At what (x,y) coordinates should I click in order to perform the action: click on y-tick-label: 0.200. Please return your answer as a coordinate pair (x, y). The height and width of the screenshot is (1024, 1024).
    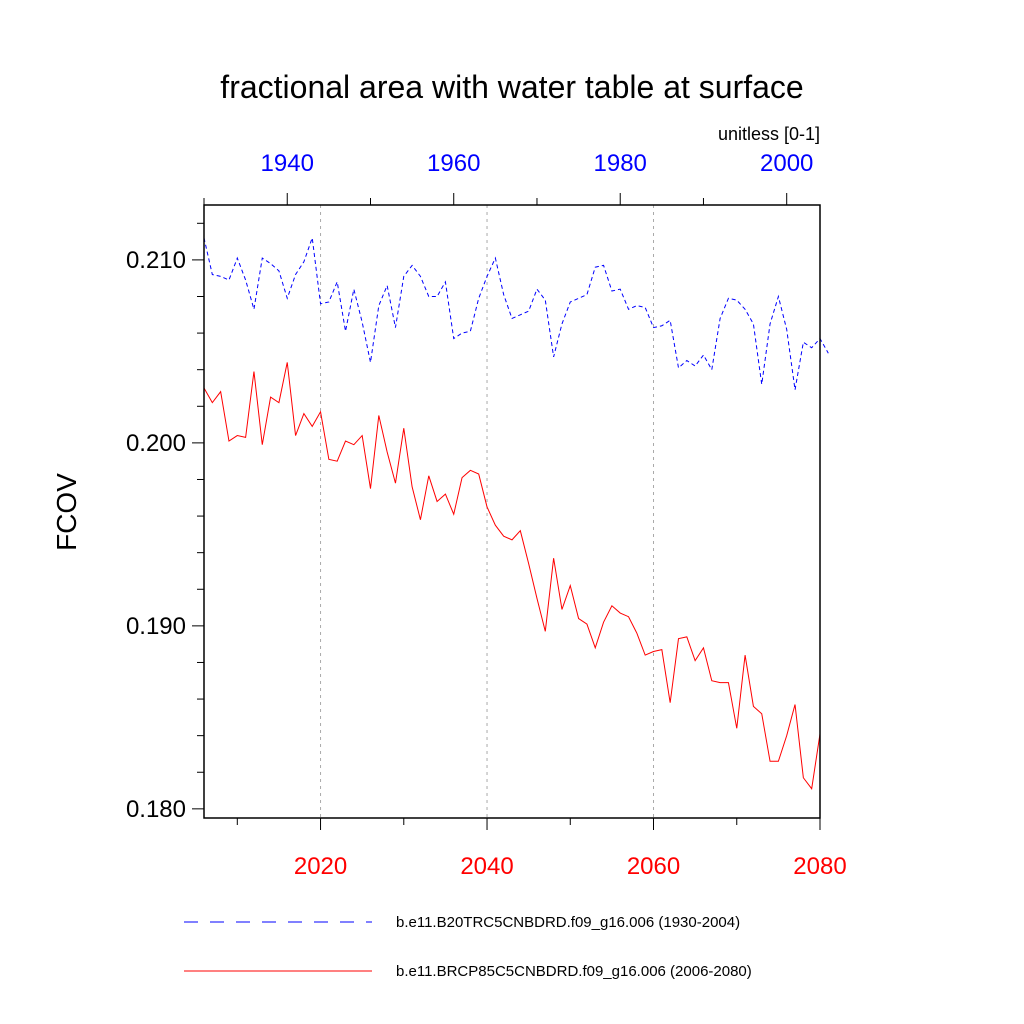
    Looking at the image, I should click on (156, 443).